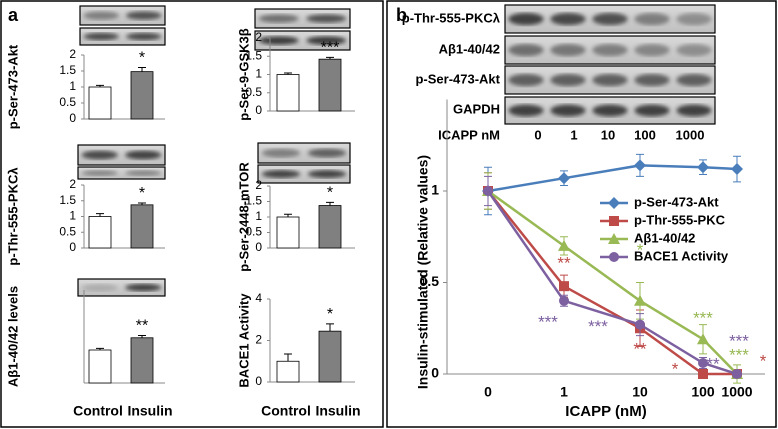  What do you see at coordinates (457, 78) in the screenshot?
I see `blot-label: p-Ser-473-Akt` at bounding box center [457, 78].